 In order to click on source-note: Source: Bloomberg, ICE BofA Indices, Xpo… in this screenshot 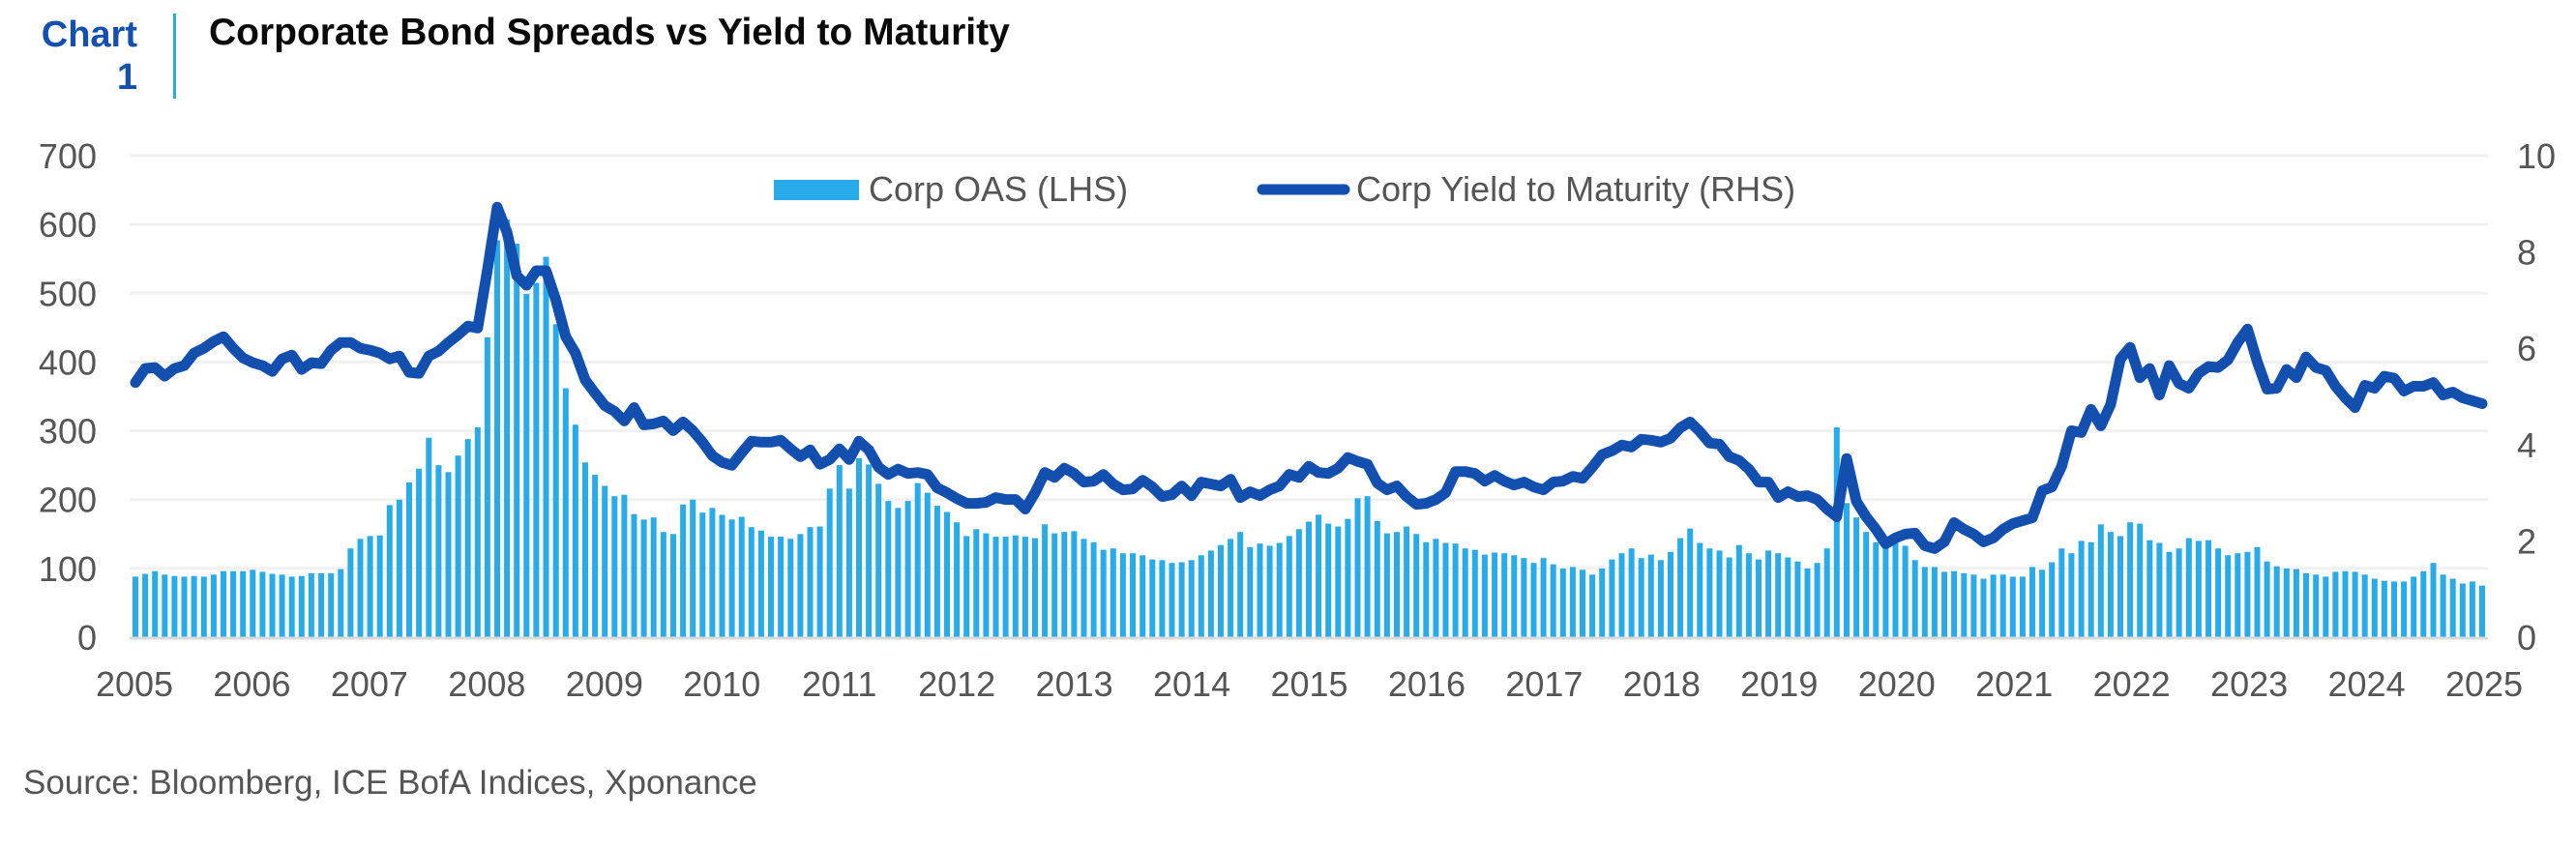, I will do `click(390, 783)`.